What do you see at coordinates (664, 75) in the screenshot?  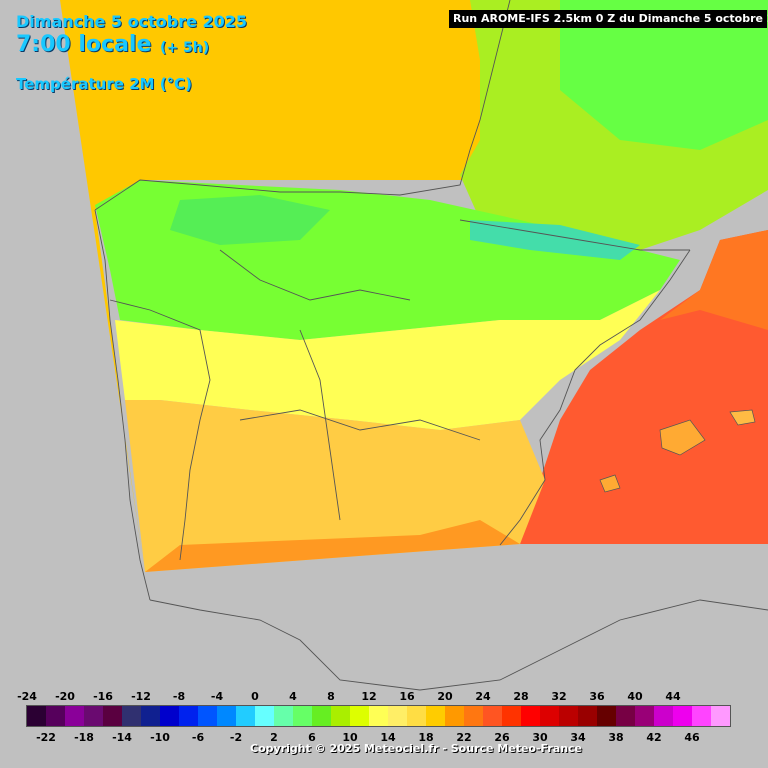 I see `land-france-cool` at bounding box center [664, 75].